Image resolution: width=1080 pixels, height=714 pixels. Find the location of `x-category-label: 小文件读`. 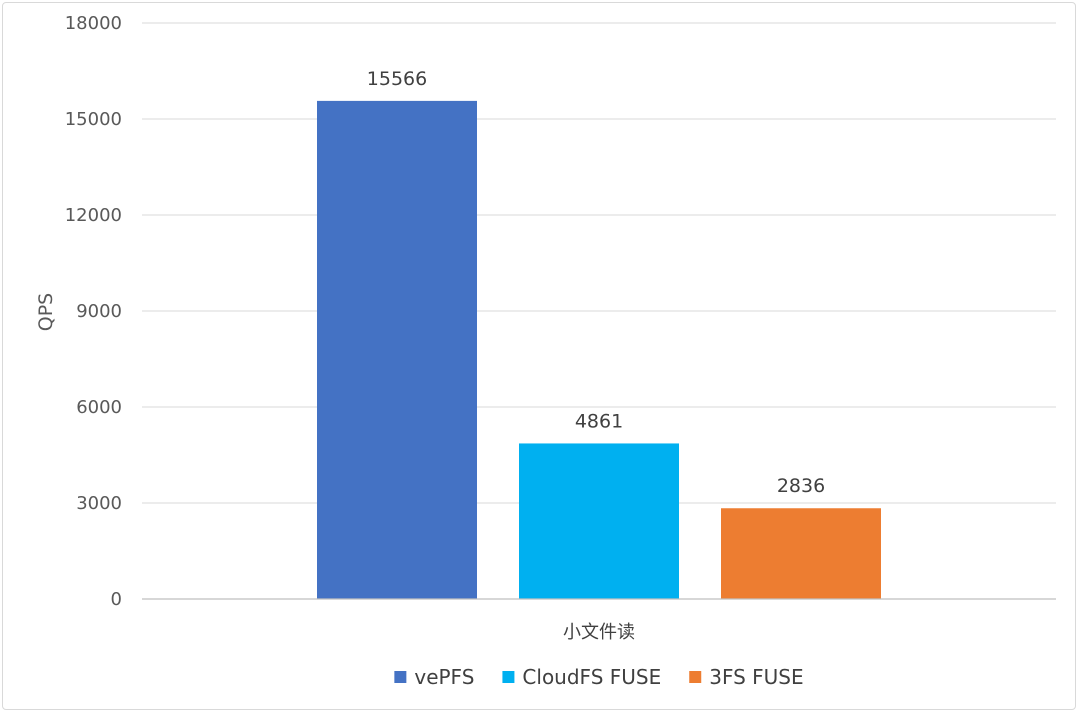

x-category-label: 小文件读 is located at coordinates (599, 632).